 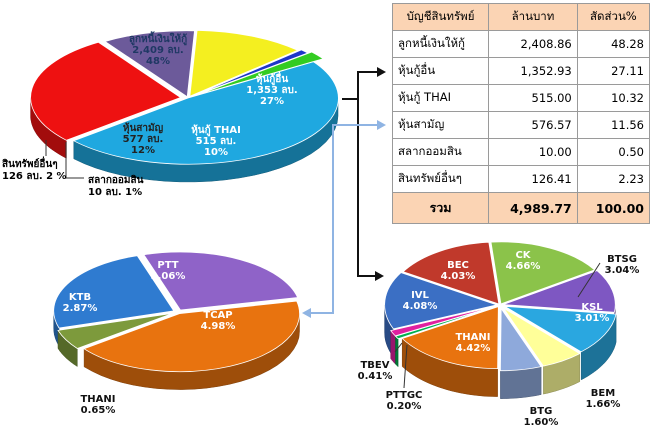 I want to click on total-amount: 4,989.77, so click(x=533, y=208).